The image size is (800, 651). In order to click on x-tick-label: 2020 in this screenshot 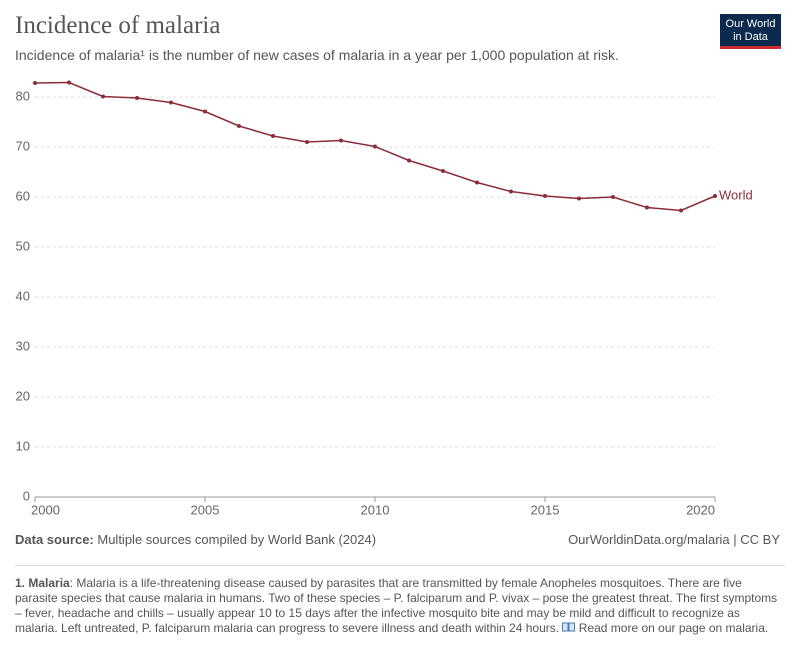, I will do `click(700, 509)`.